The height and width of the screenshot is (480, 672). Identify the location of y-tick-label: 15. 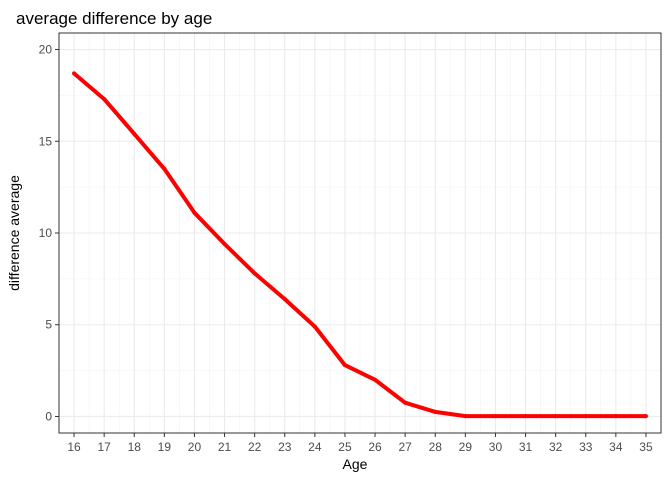
(46, 141).